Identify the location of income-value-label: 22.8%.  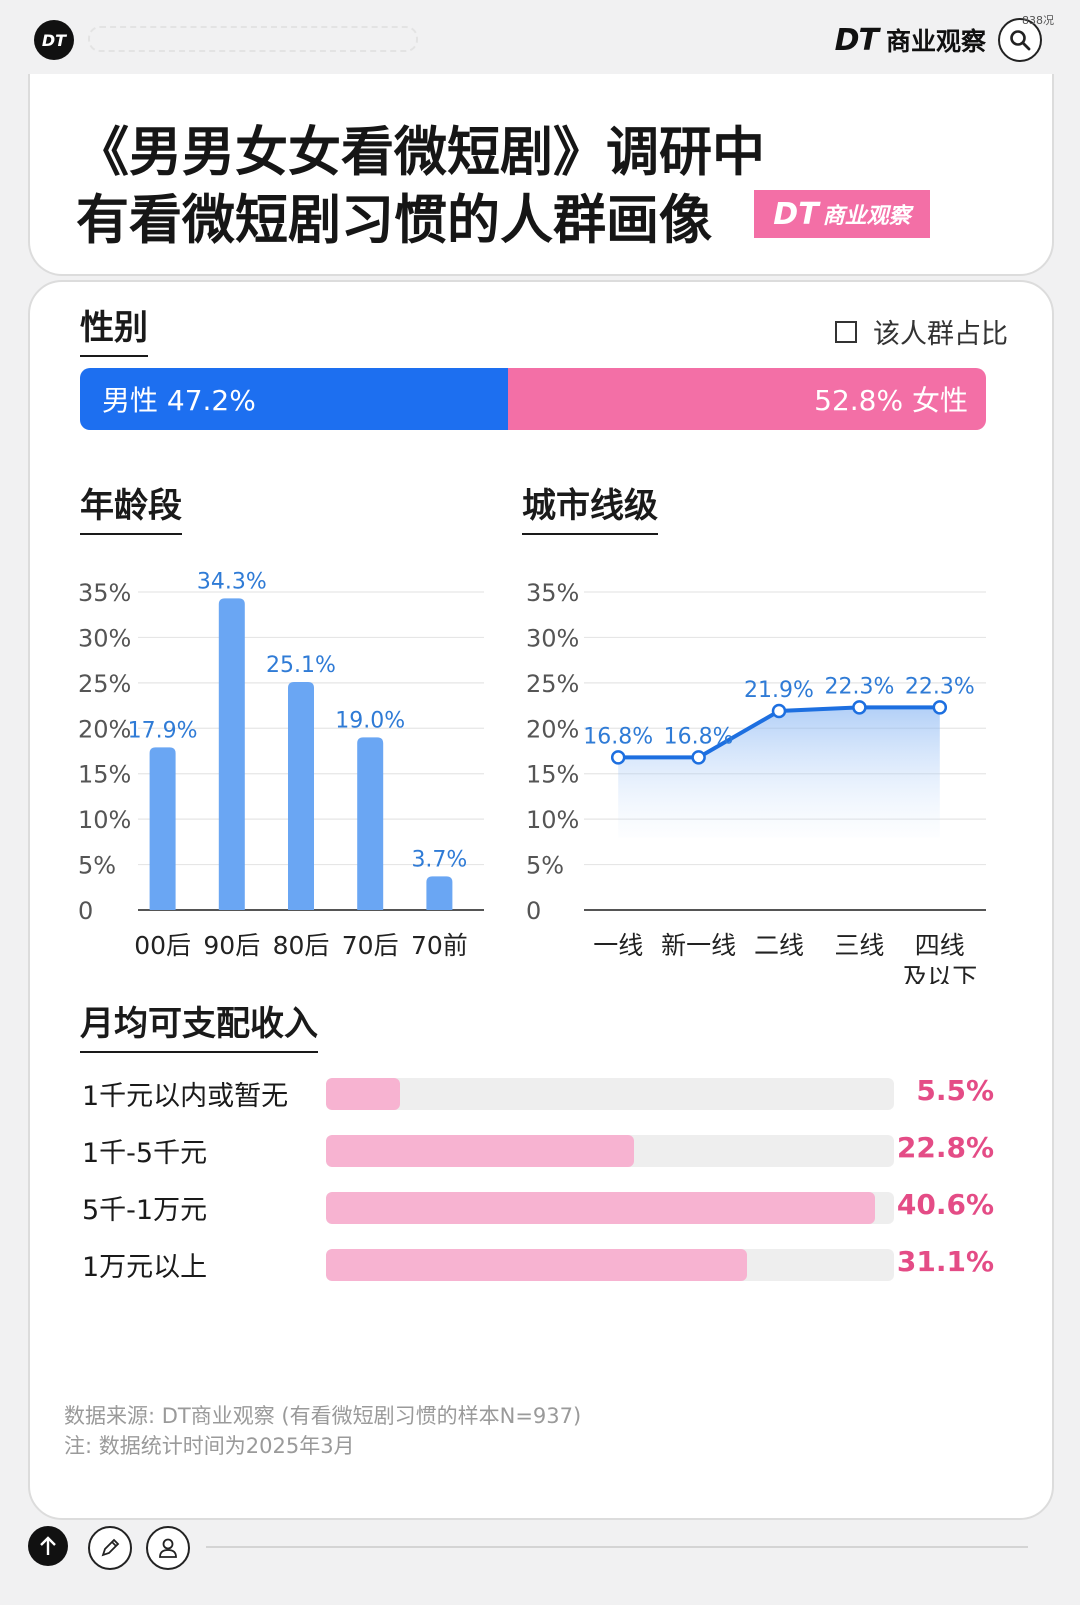
(945, 1147).